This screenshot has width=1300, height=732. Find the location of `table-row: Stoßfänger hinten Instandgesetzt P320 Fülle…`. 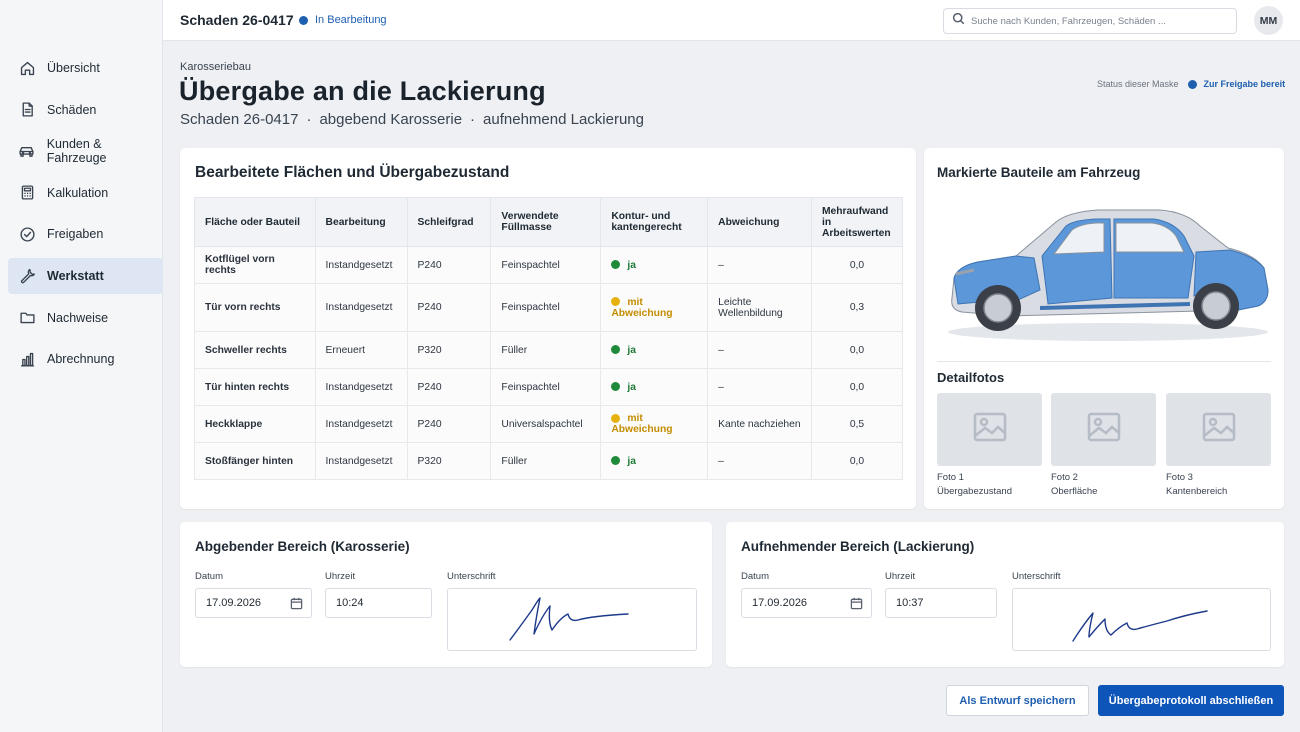

table-row: Stoßfänger hinten Instandgesetzt P320 Fülle… is located at coordinates (549, 461).